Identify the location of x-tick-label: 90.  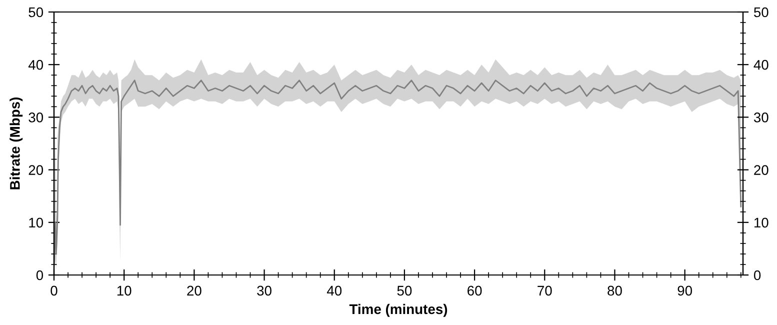
(685, 291).